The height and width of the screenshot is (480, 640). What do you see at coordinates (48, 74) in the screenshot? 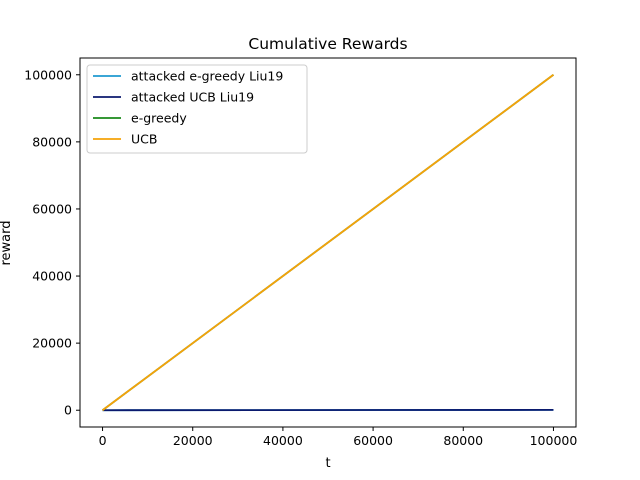
I see `y-tick-label-5: 100000` at bounding box center [48, 74].